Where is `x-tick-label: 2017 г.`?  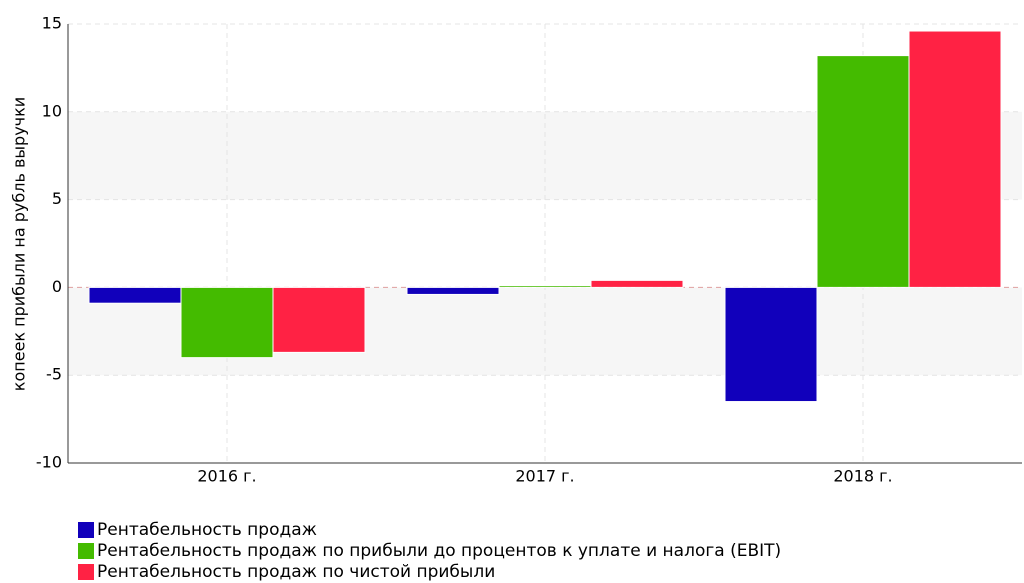 x-tick-label: 2017 г. is located at coordinates (544, 476).